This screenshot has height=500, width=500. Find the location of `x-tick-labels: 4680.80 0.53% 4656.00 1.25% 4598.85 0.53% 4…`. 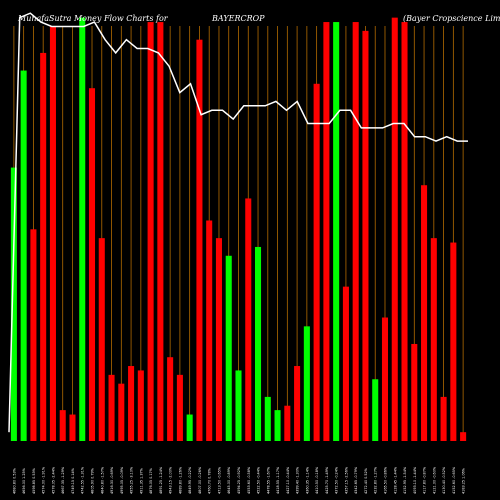

x-tick-labels: 4680.80 0.53% 4656.00 1.25% 4598.85 0.53% 4… is located at coordinates (238, 480).